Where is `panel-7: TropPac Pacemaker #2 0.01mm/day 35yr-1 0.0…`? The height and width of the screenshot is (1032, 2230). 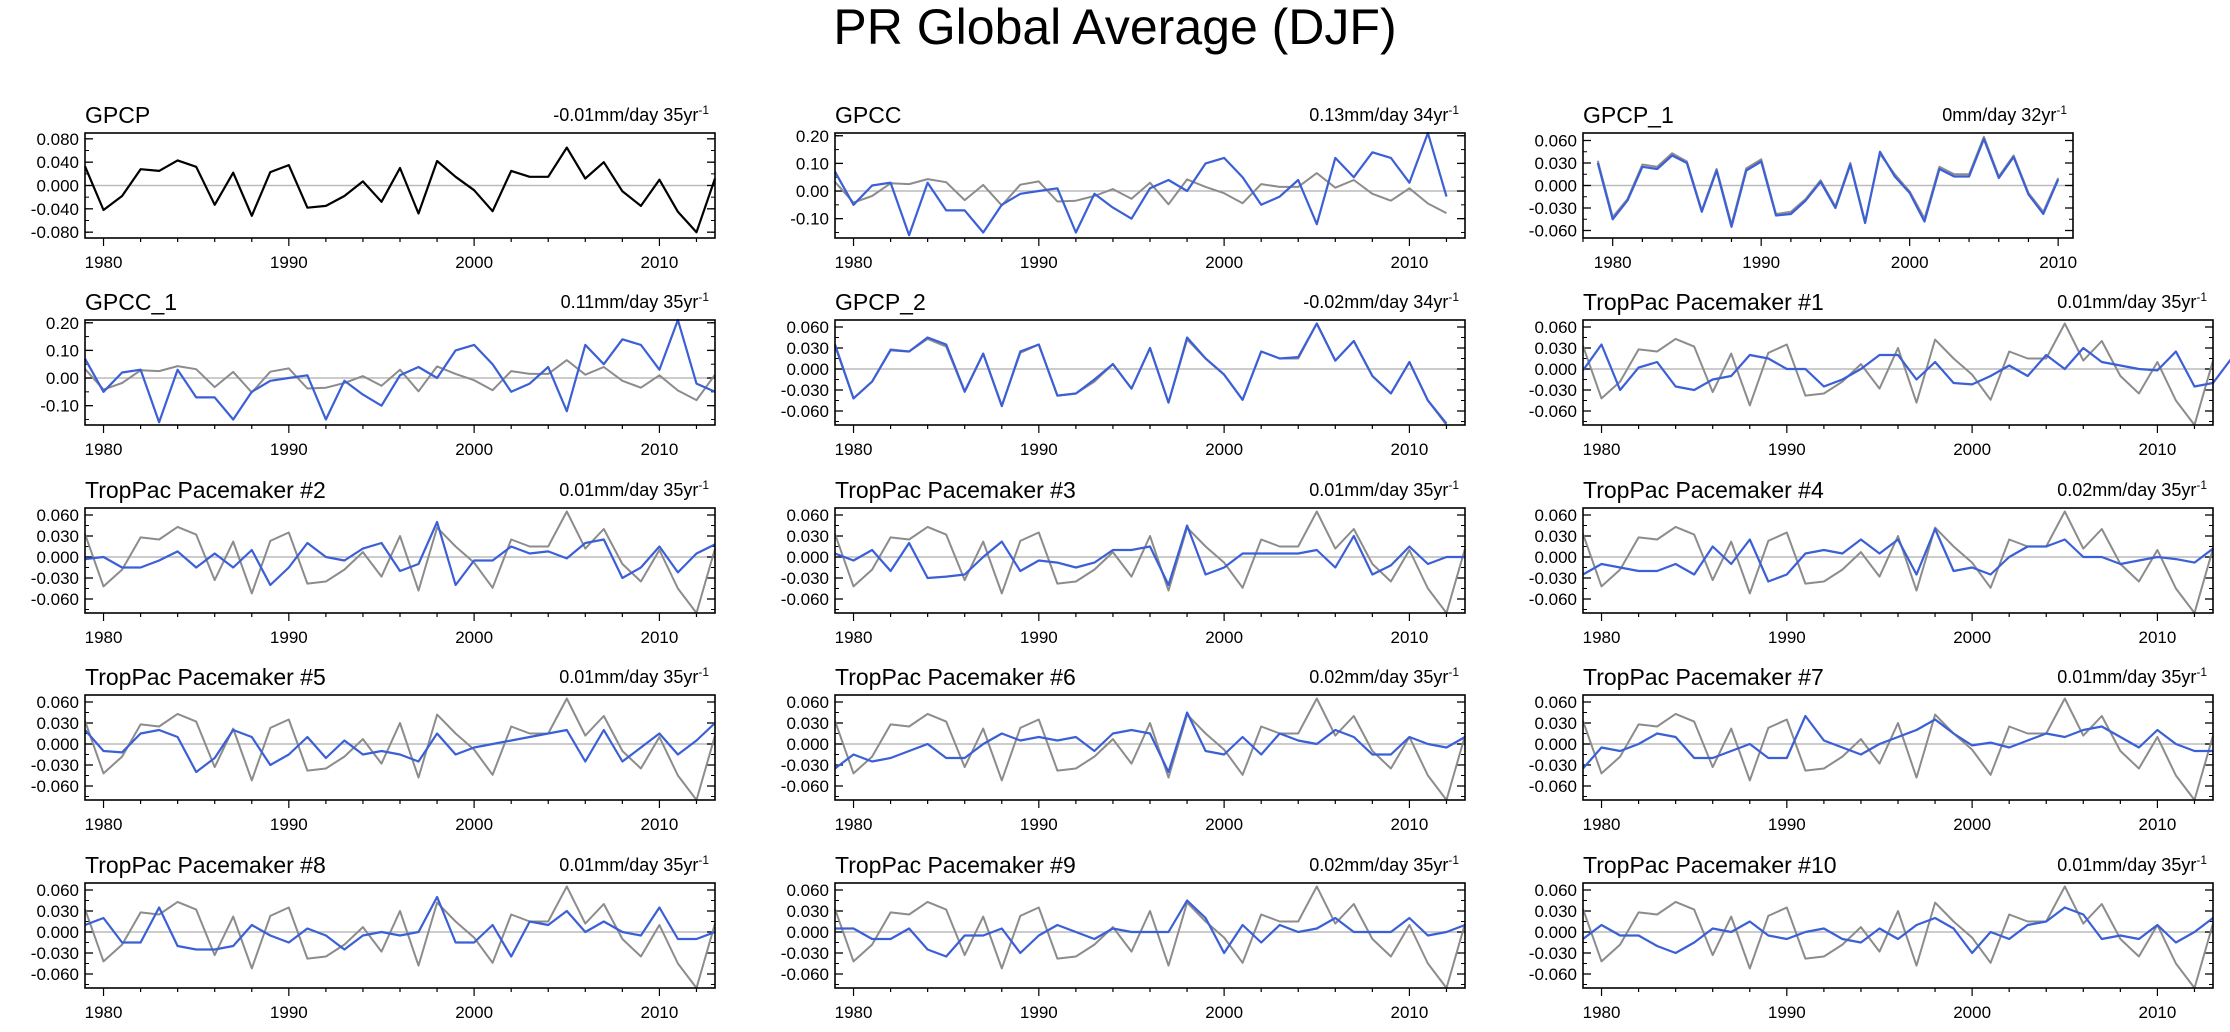
panel-7: TropPac Pacemaker #2 0.01mm/day 35yr-1 0.0… is located at coordinates (373, 562).